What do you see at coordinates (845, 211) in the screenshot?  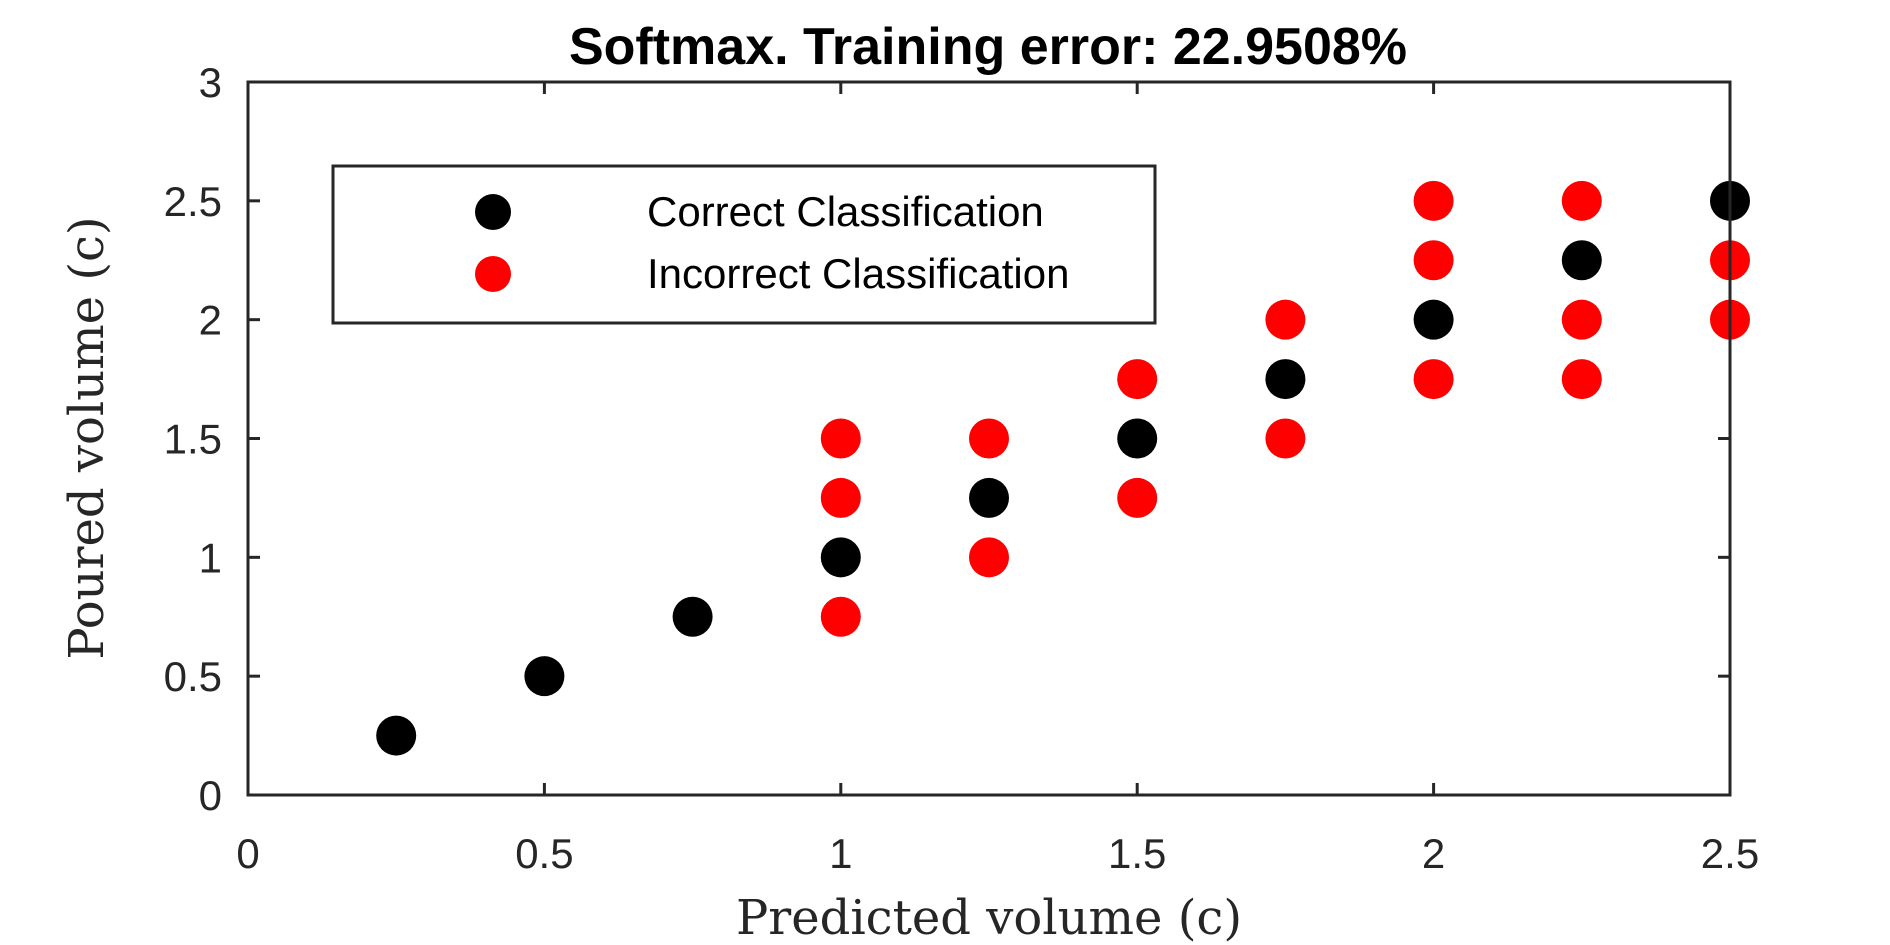 I see `legend-label: Correct Classification` at bounding box center [845, 211].